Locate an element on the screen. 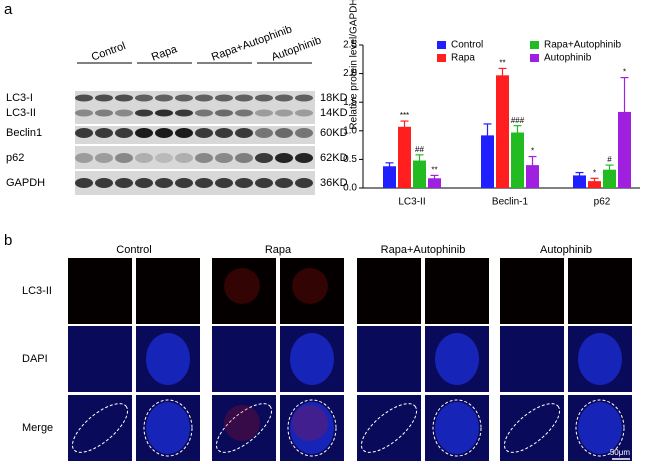 This screenshot has width=650, height=464. significance: ** is located at coordinates (502, 63).